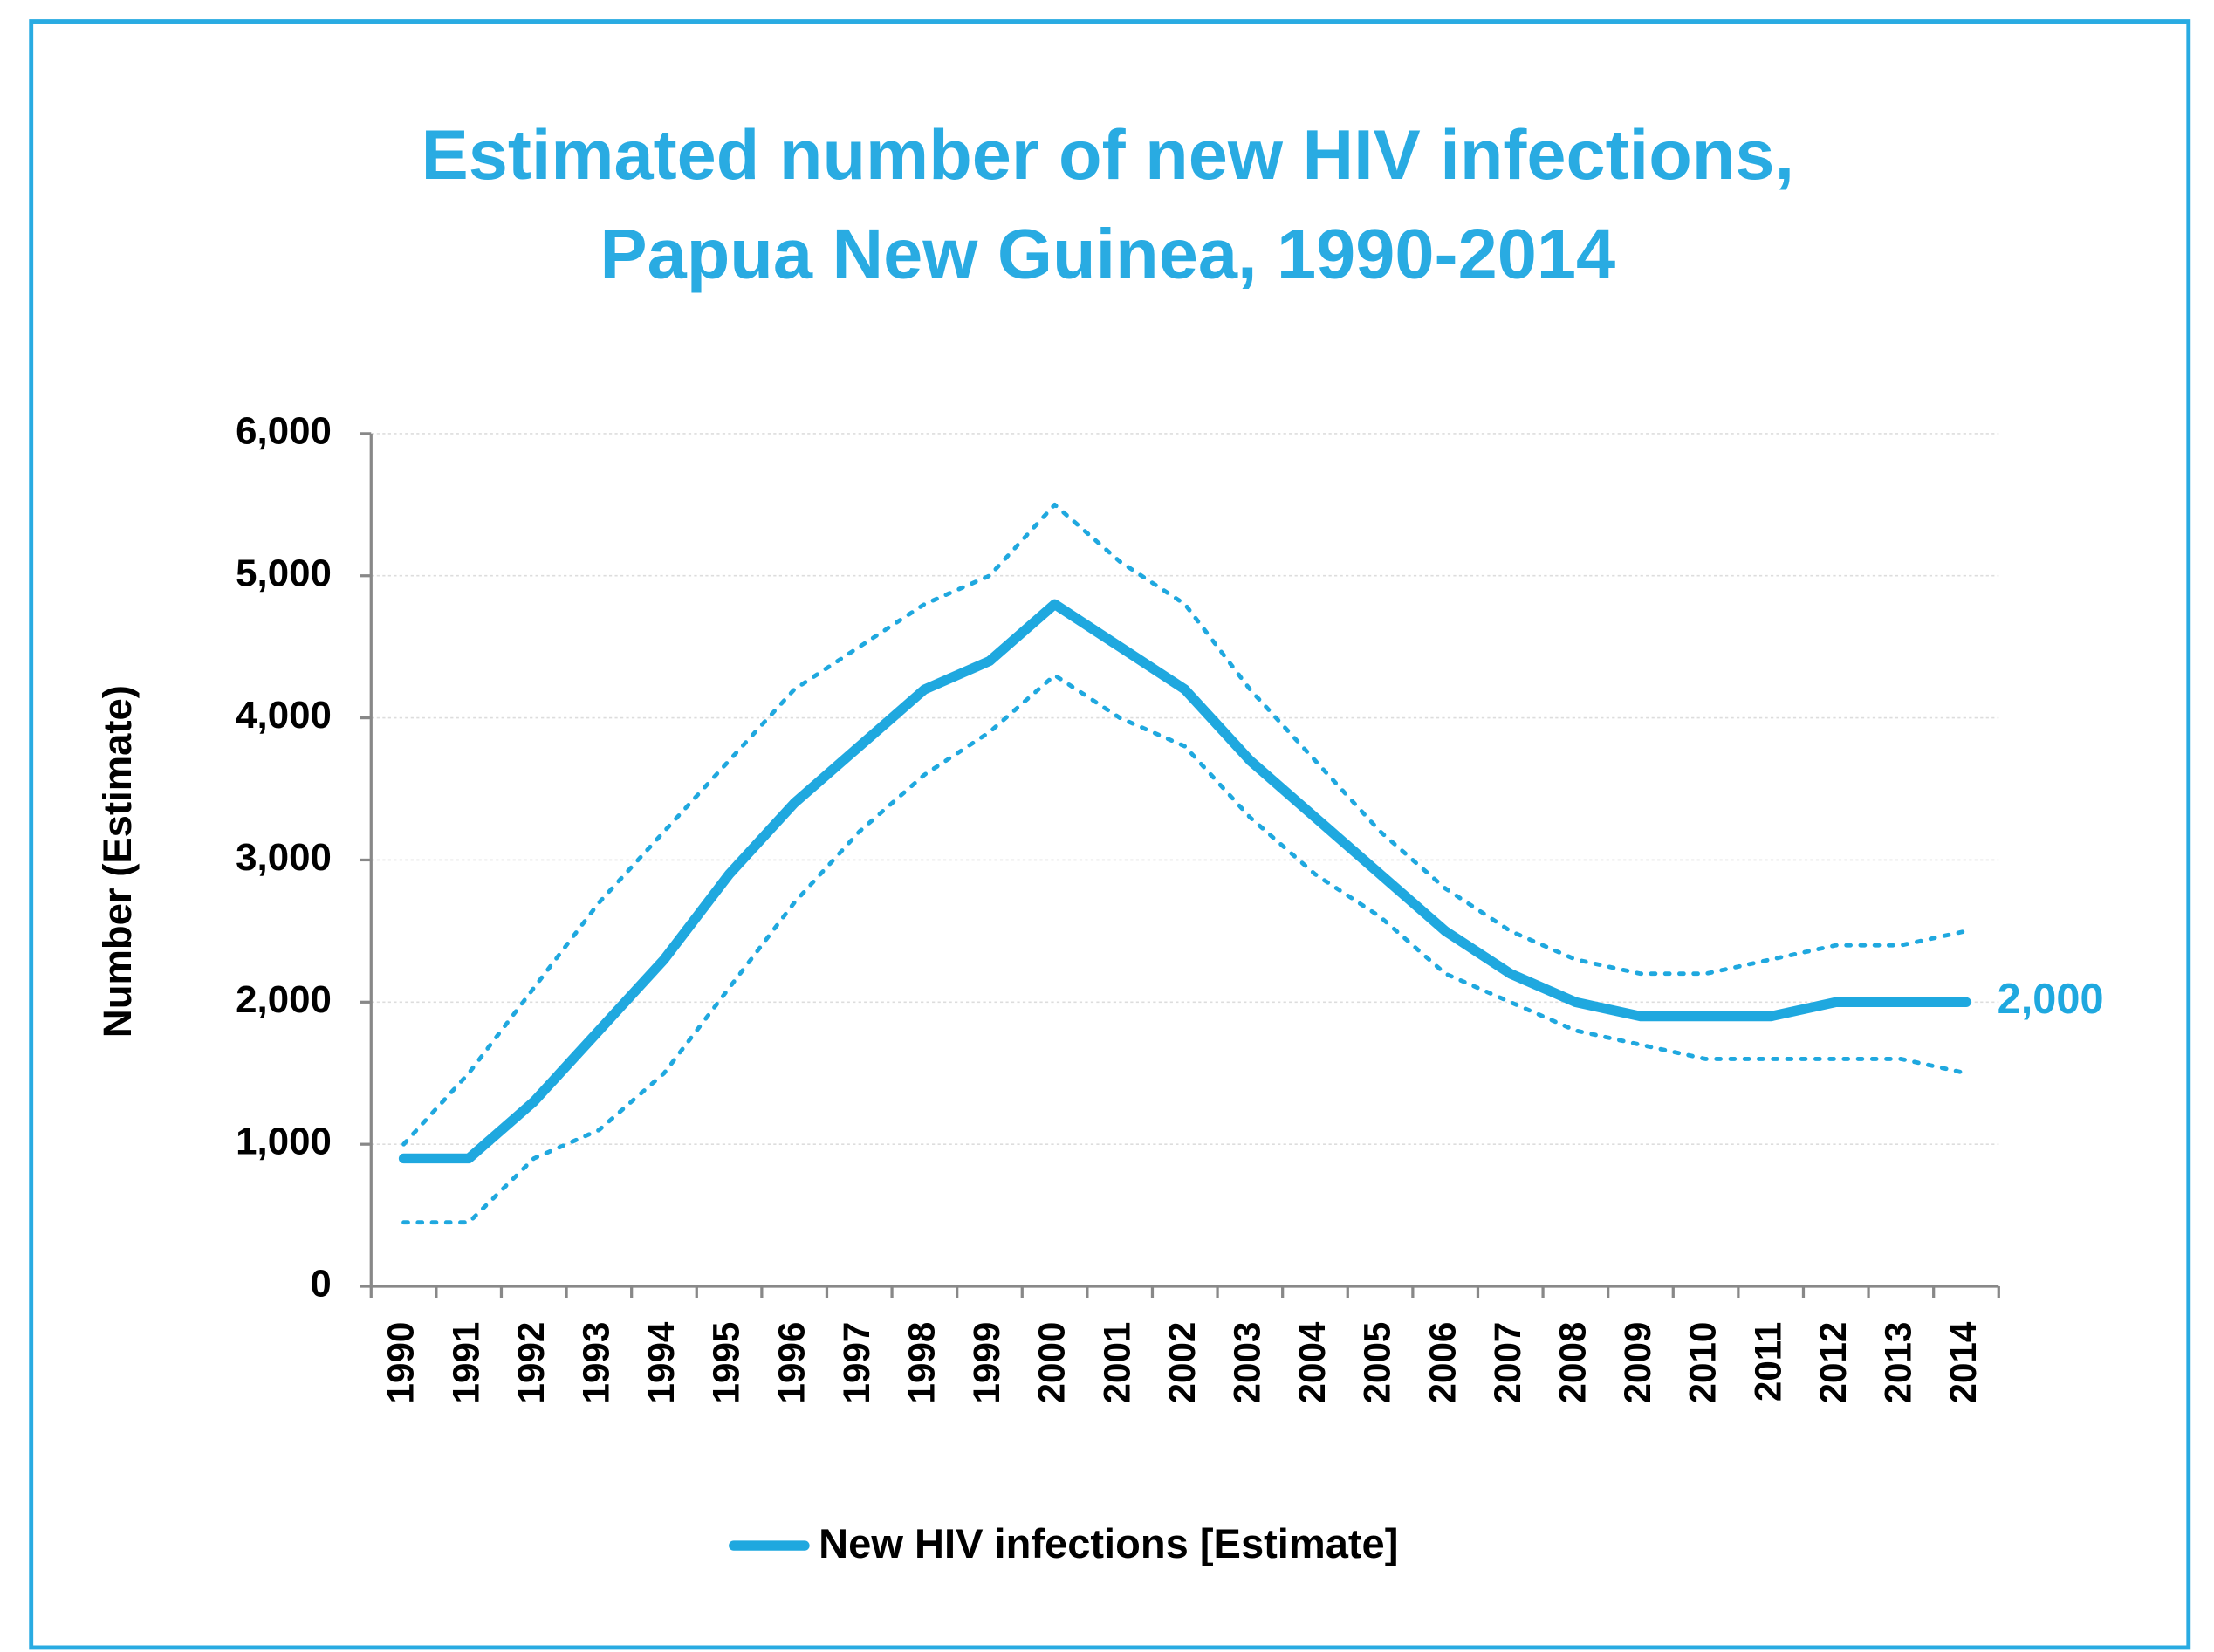 Image resolution: width=2214 pixels, height=1652 pixels. What do you see at coordinates (284, 999) in the screenshot?
I see `y-tick-label: 2,000` at bounding box center [284, 999].